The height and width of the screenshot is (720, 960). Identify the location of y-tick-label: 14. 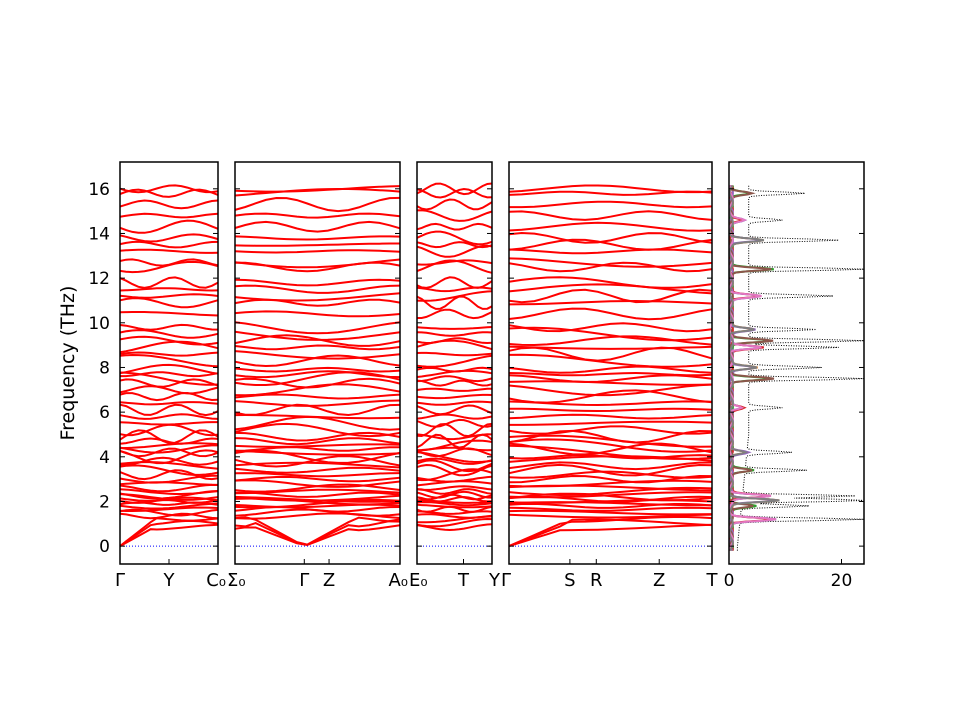
(99, 234).